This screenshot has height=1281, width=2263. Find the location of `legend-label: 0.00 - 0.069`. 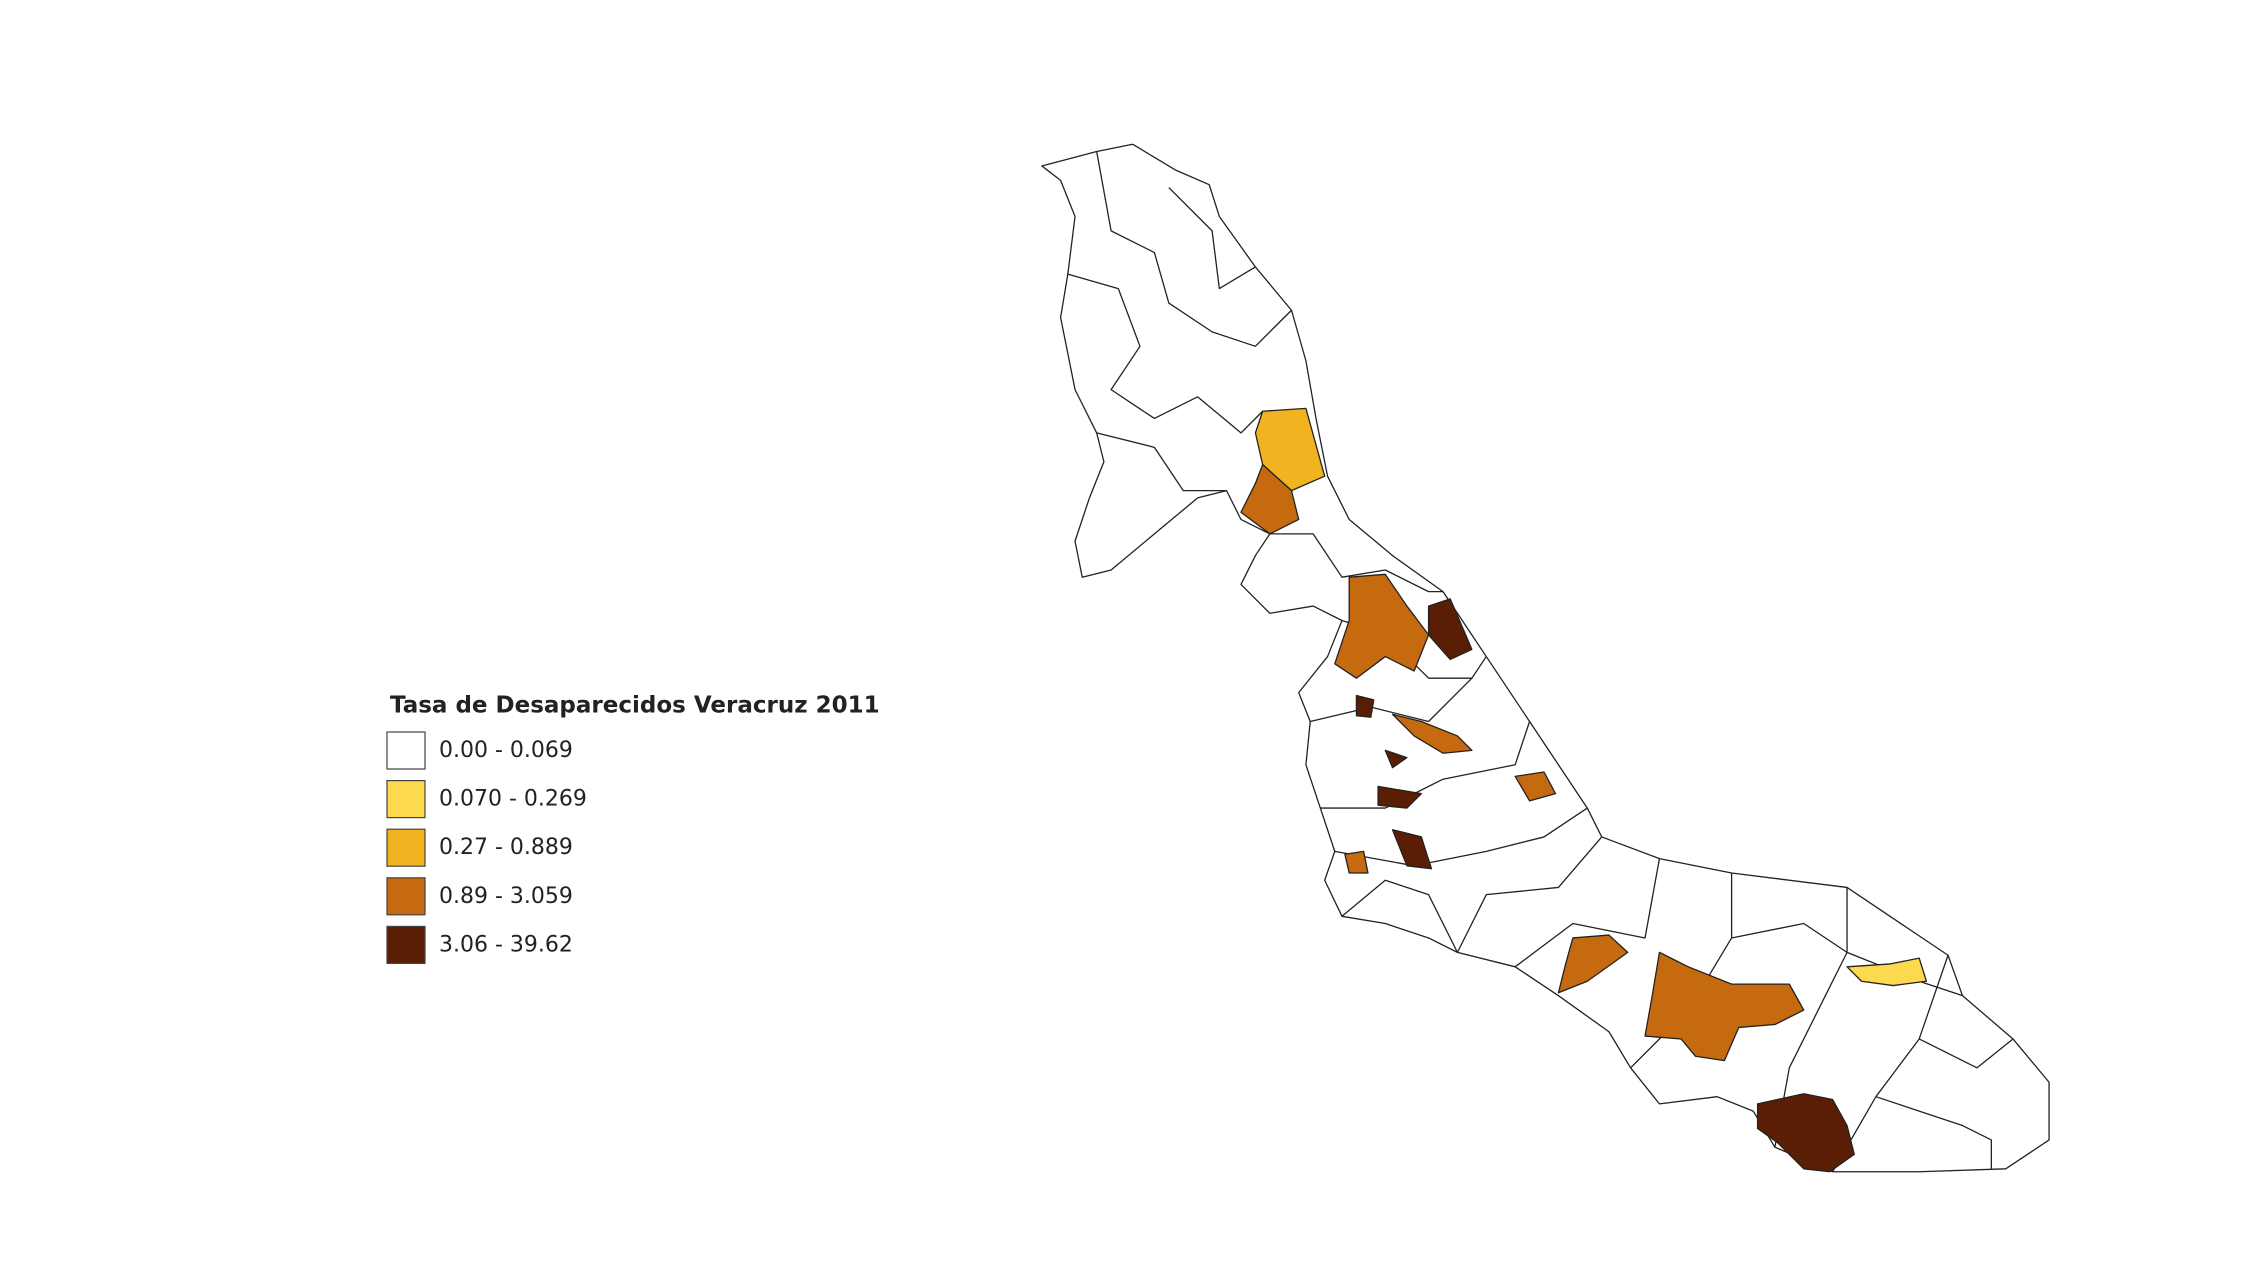

legend-label: 0.00 - 0.069 is located at coordinates (506, 750).